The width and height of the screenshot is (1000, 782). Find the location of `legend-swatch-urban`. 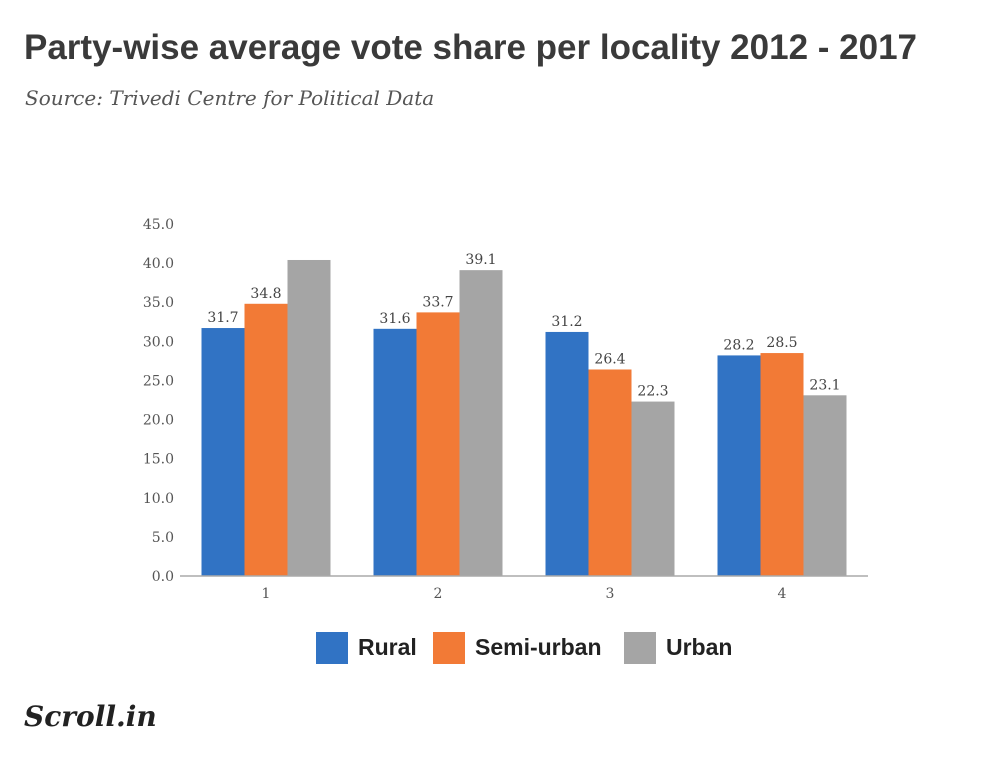

legend-swatch-urban is located at coordinates (640, 648).